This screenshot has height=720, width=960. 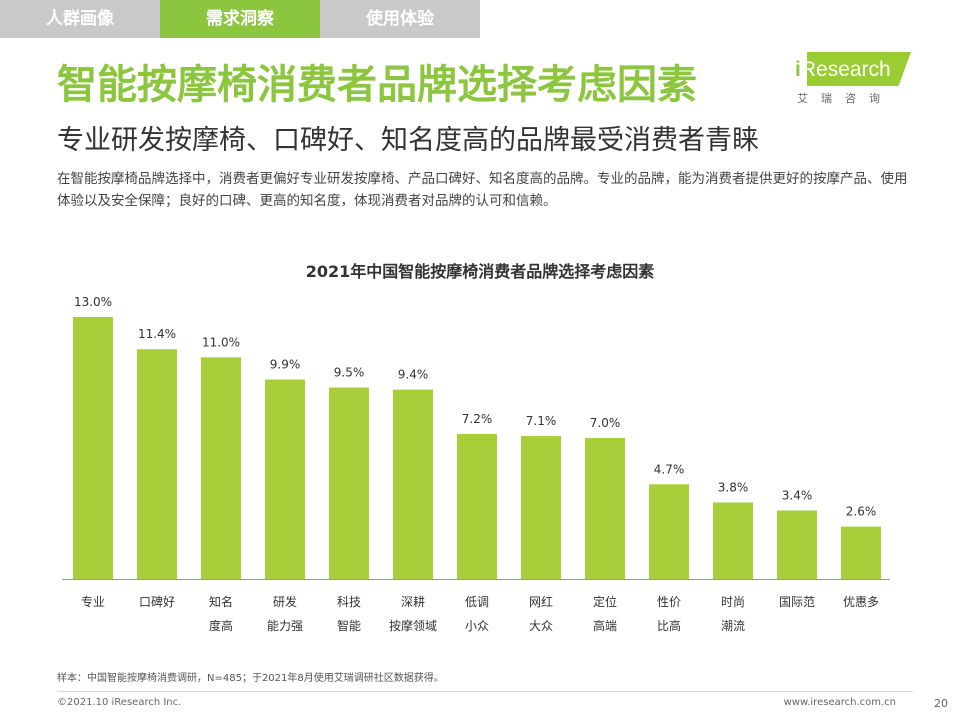 I want to click on category-label-2-line-0: 知名, so click(x=221, y=601).